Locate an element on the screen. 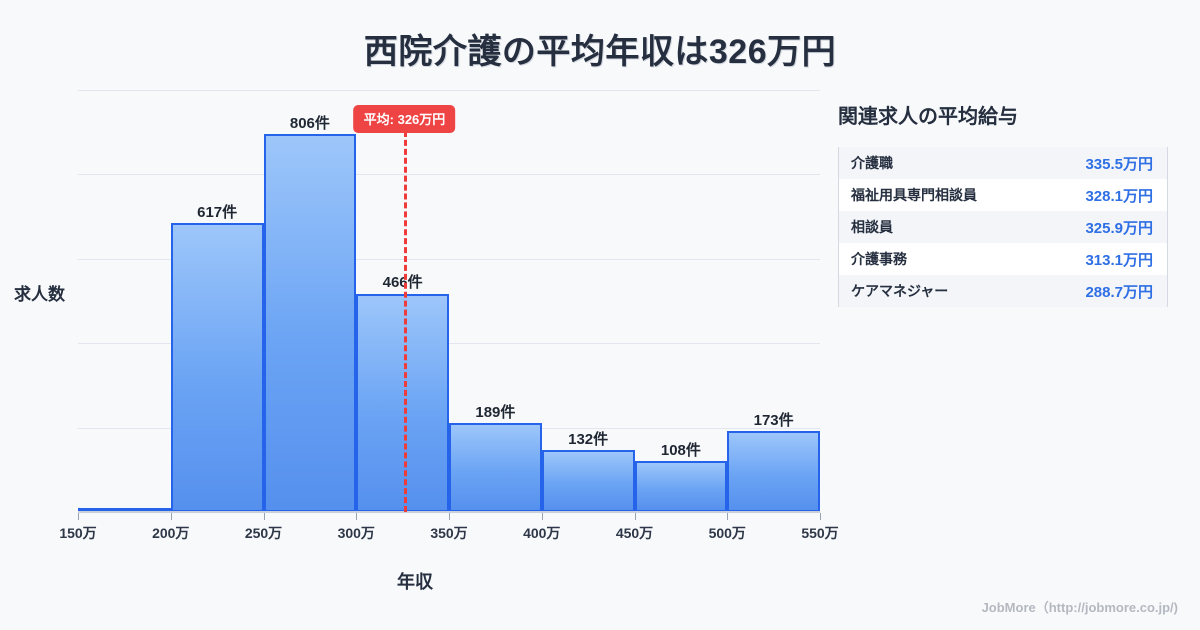 This screenshot has width=1200, height=630. x-axis-tick-label: 500万 is located at coordinates (727, 533).